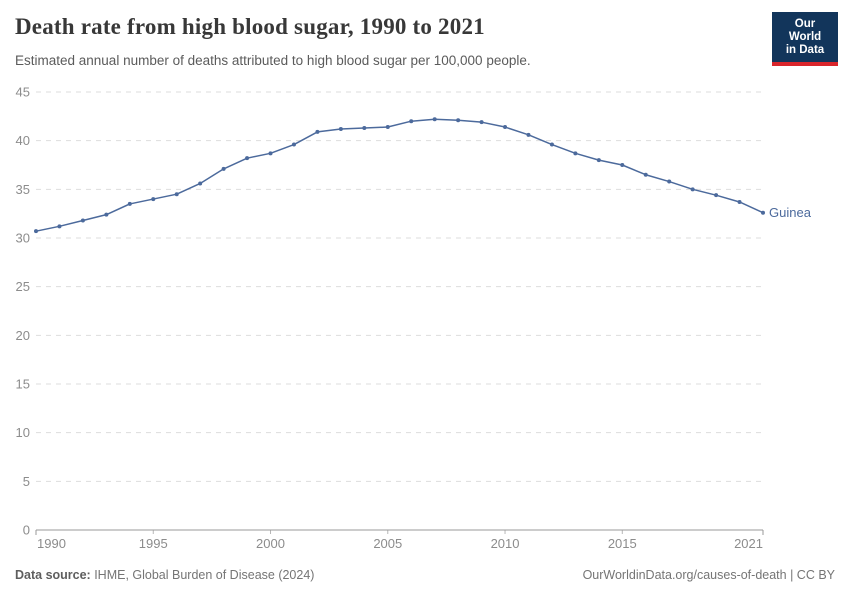 The width and height of the screenshot is (850, 600). Describe the element at coordinates (51, 543) in the screenshot. I see `x-tick-label: 1990` at that location.